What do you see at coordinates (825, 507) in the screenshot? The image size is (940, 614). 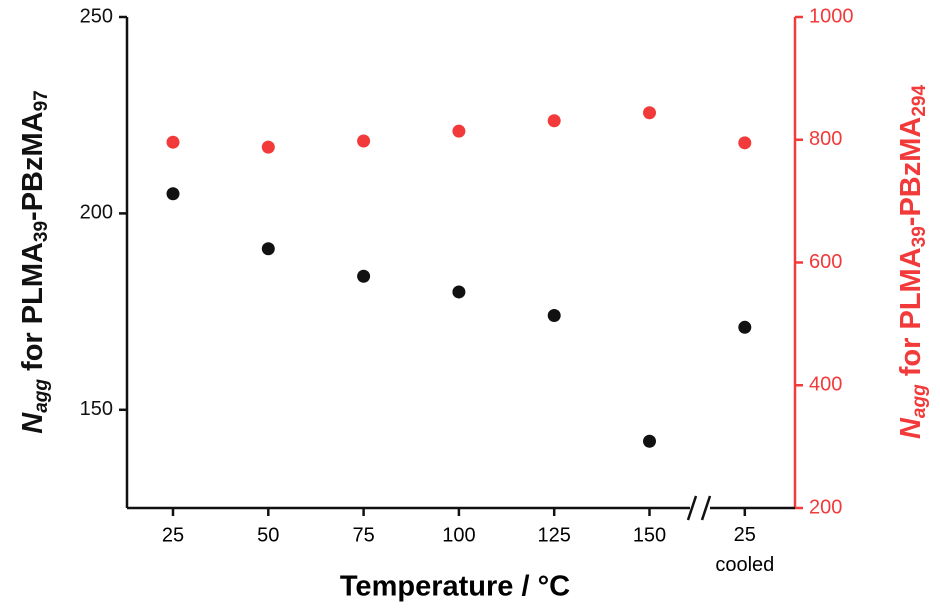 I see `y2-tick-label: 200` at bounding box center [825, 507].